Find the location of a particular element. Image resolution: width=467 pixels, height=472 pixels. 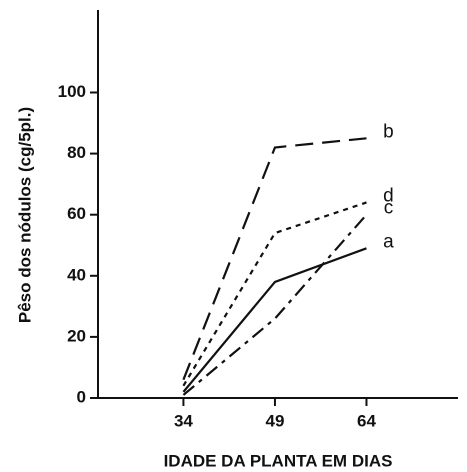

y-tick-label: 80 is located at coordinates (76, 152).